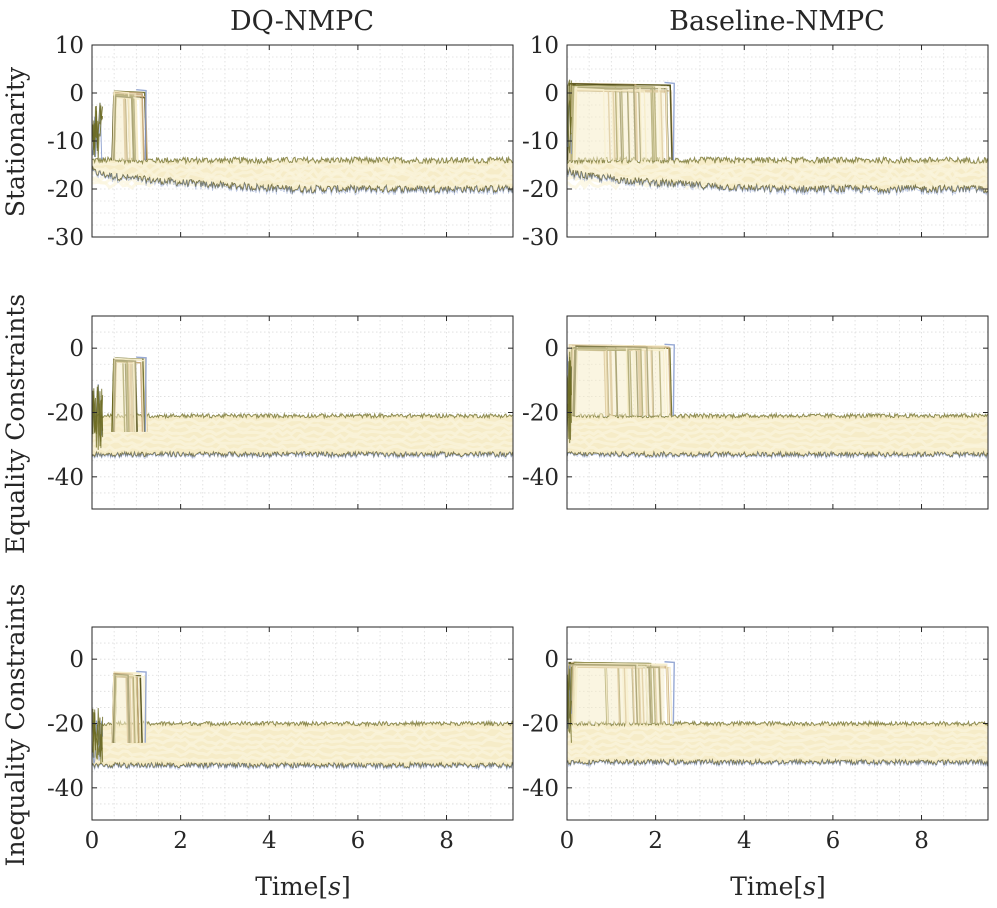 This screenshot has height=908, width=997. I want to click on subplot-6: 0 2 4 6 8 0 -20 -40, so click(755, 740).